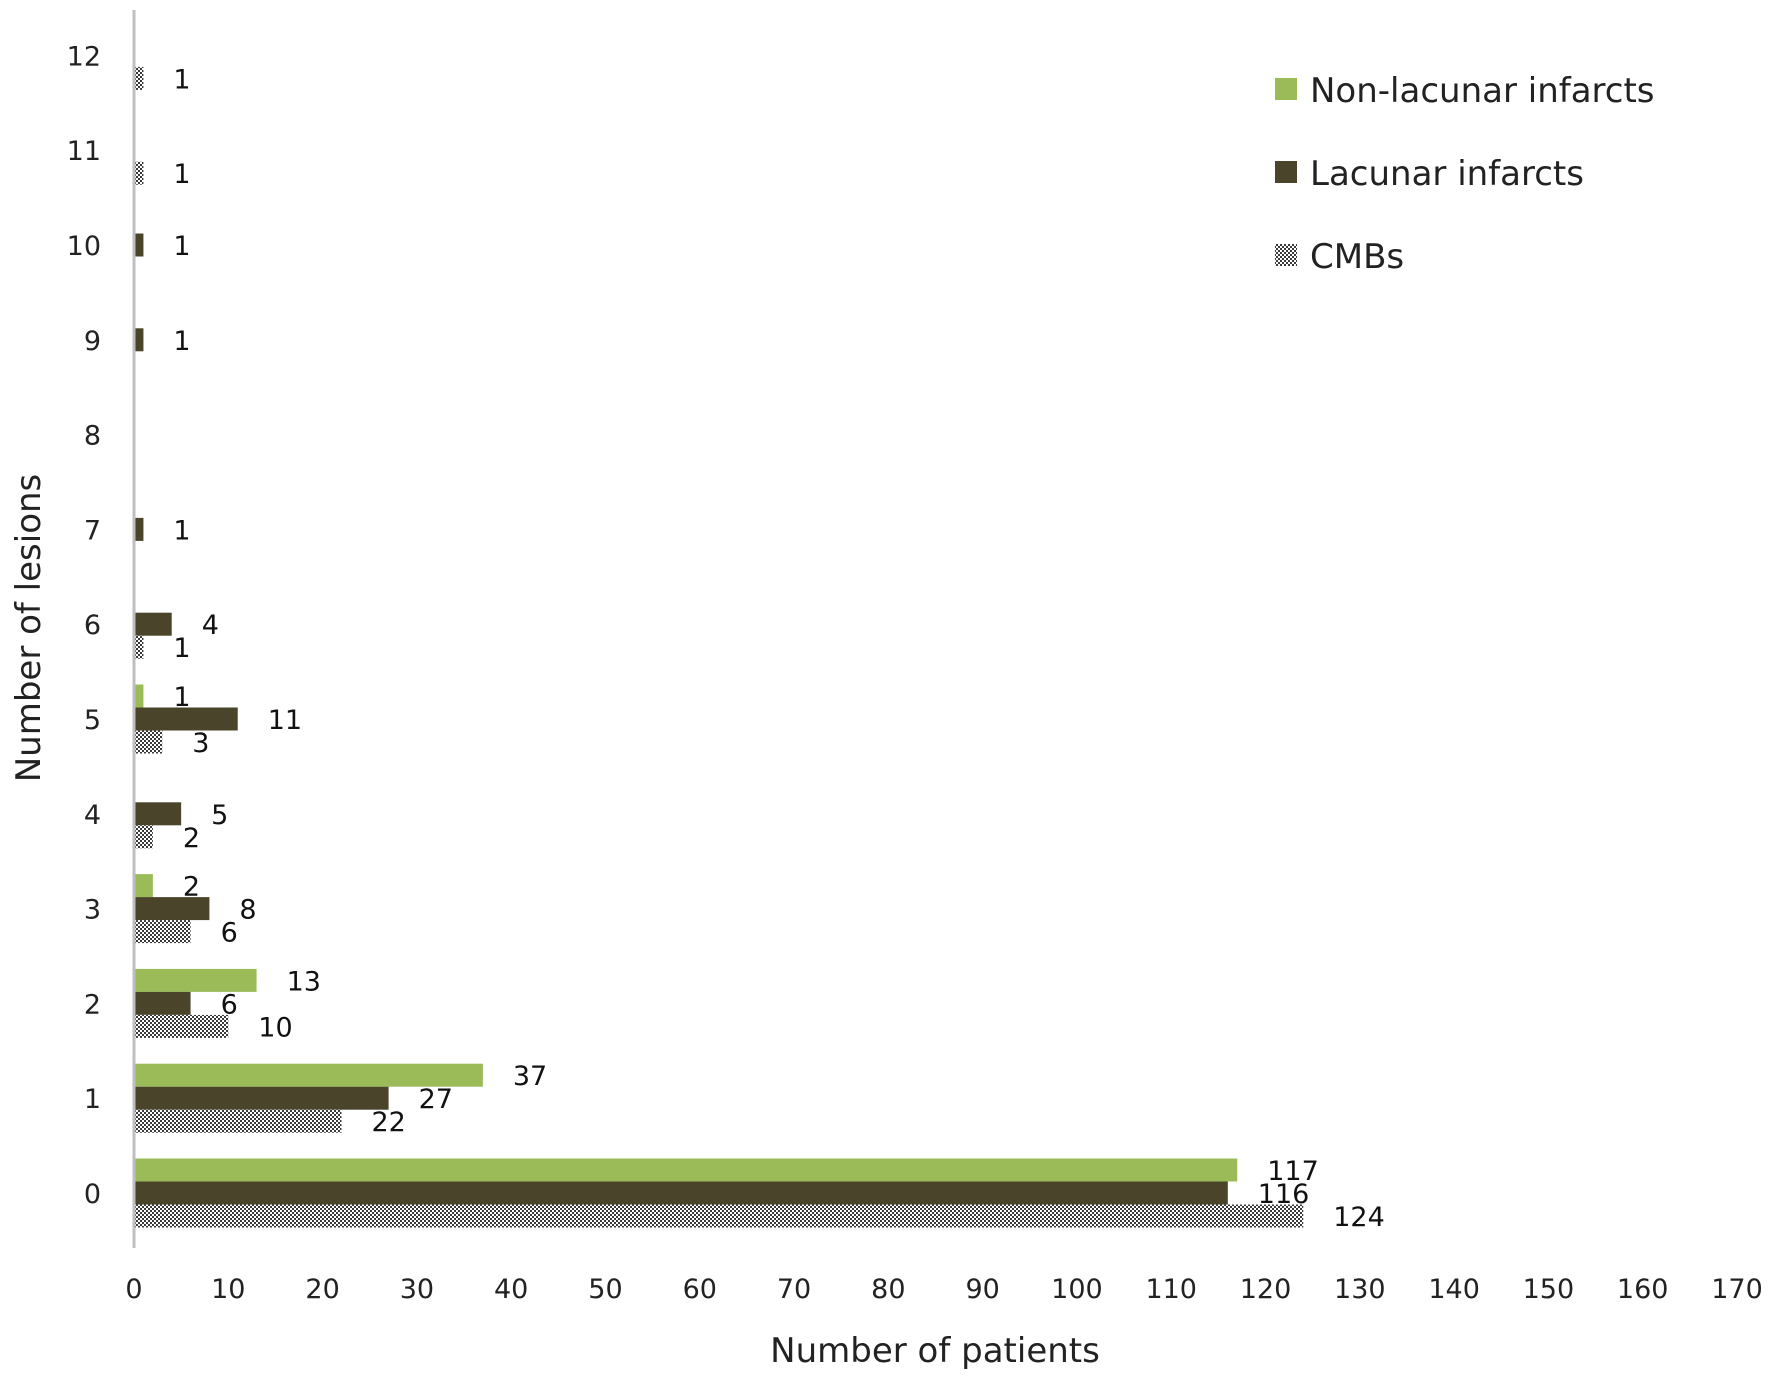 The width and height of the screenshot is (1772, 1381). What do you see at coordinates (29, 628) in the screenshot?
I see `y-axis-title: Number of lesions` at bounding box center [29, 628].